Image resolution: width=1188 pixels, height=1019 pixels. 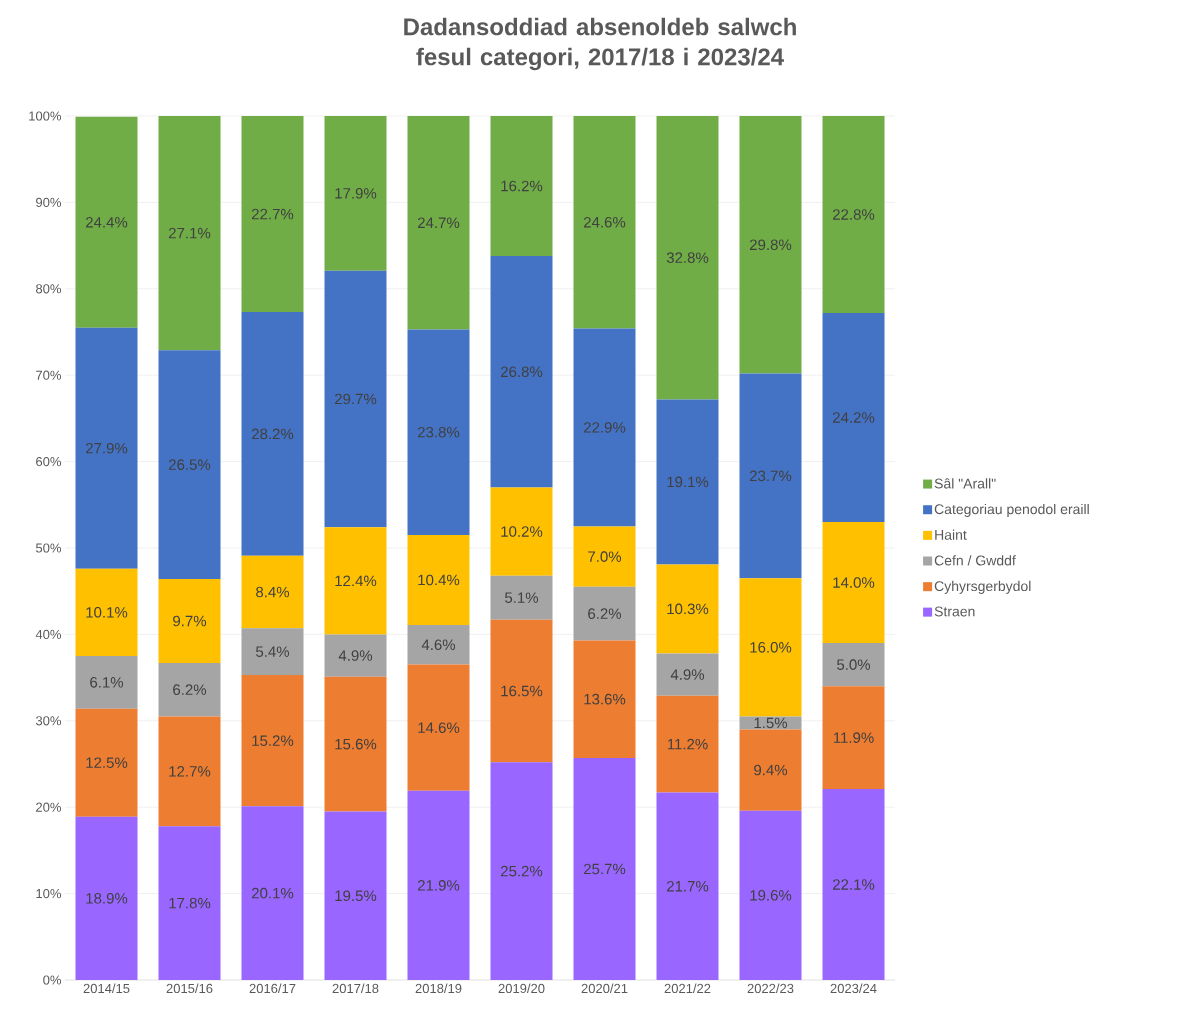 What do you see at coordinates (356, 399) in the screenshot?
I see `data-label: 29.7%` at bounding box center [356, 399].